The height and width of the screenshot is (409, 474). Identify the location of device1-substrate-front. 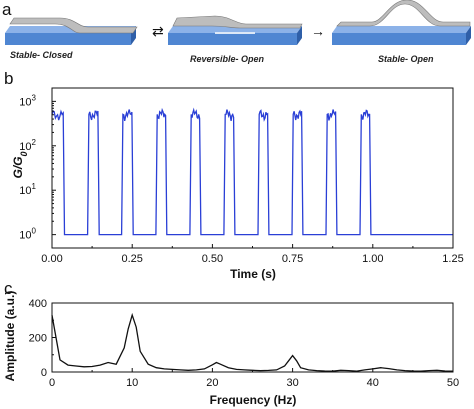
(68, 39).